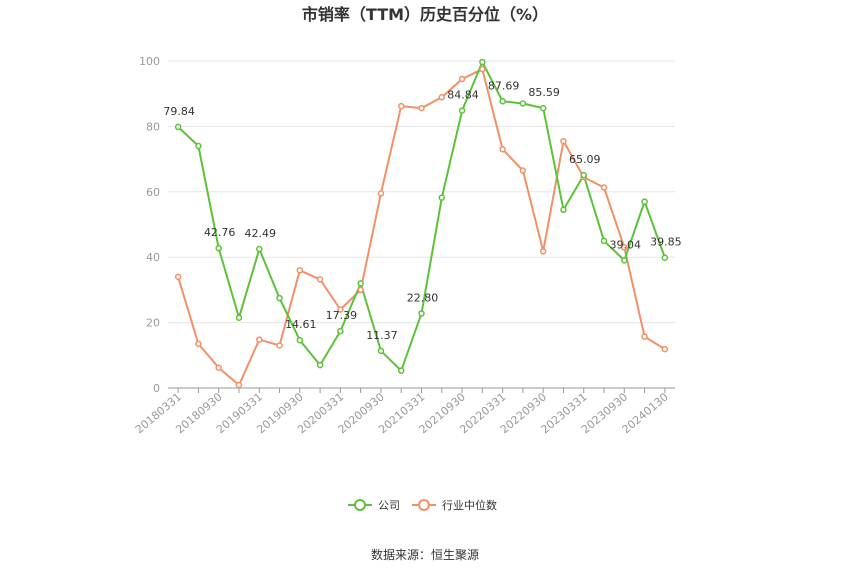 The image size is (850, 575). I want to click on data-label: 14.61, so click(301, 324).